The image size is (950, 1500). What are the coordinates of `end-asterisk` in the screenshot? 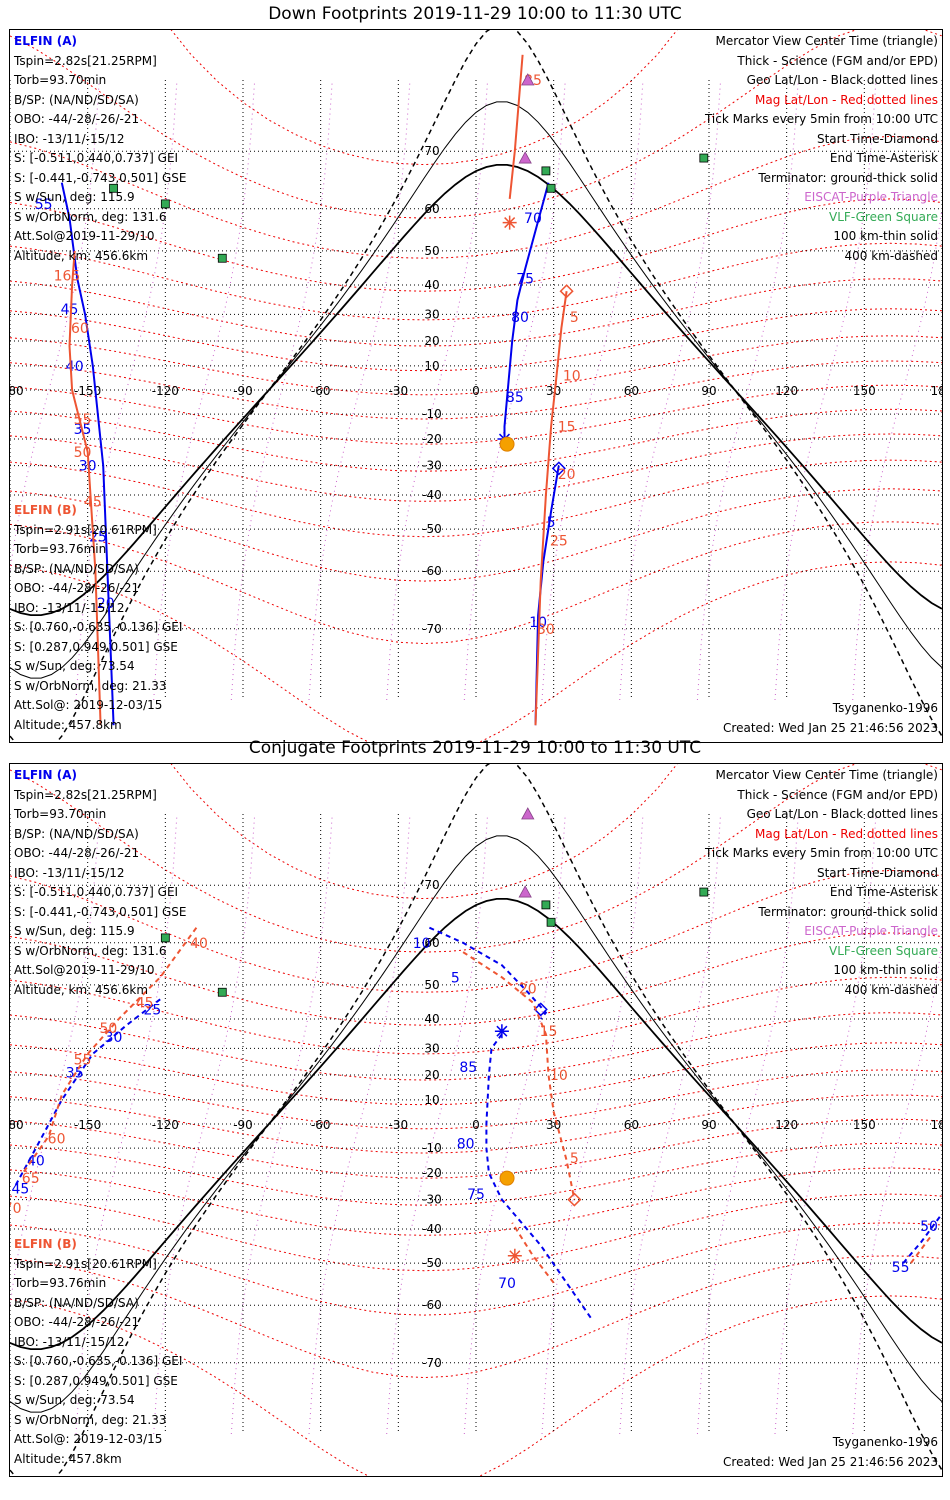 It's located at (501, 1031).